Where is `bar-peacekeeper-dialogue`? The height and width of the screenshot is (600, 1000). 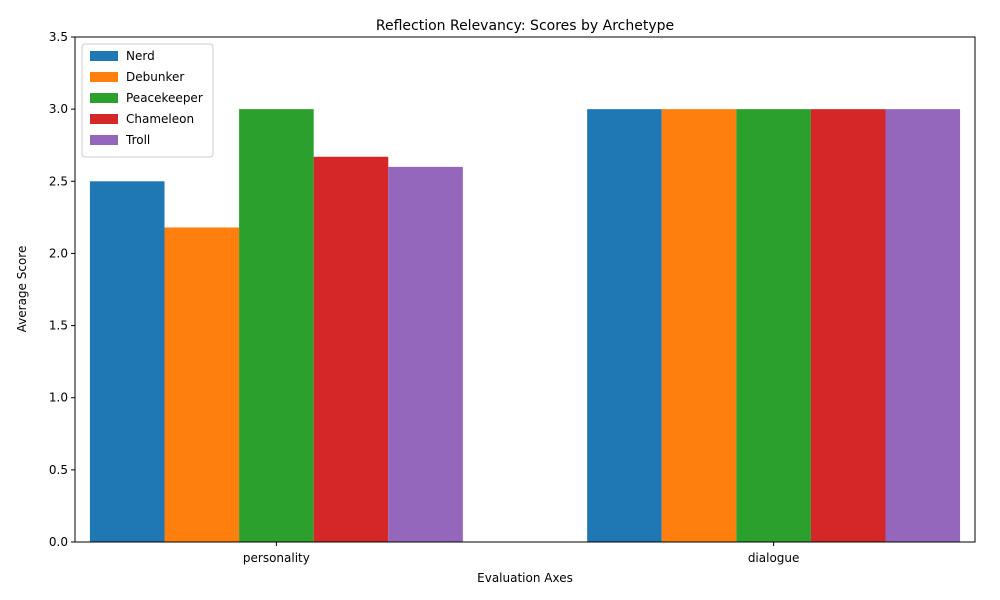
bar-peacekeeper-dialogue is located at coordinates (773, 325).